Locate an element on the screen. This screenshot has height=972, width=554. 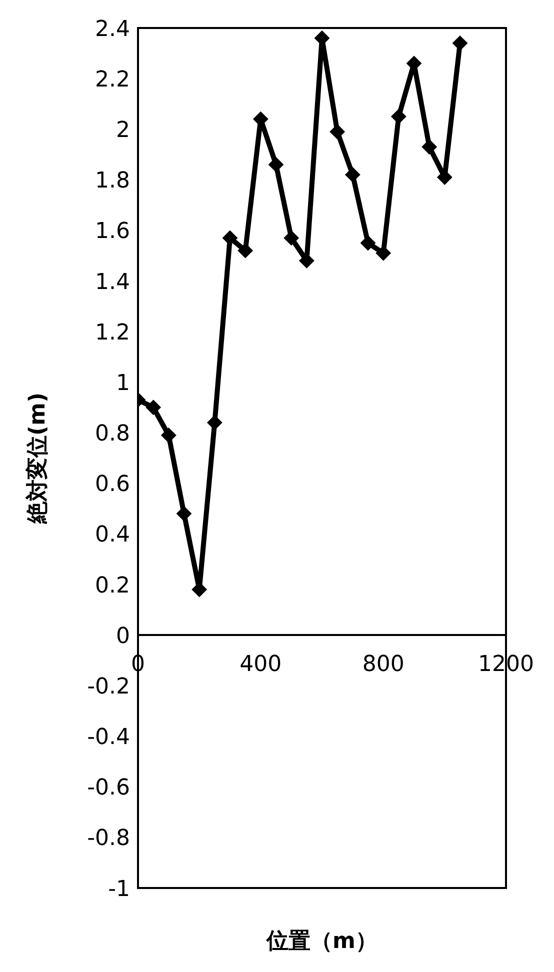
x-tick-label: 400 is located at coordinates (261, 665).